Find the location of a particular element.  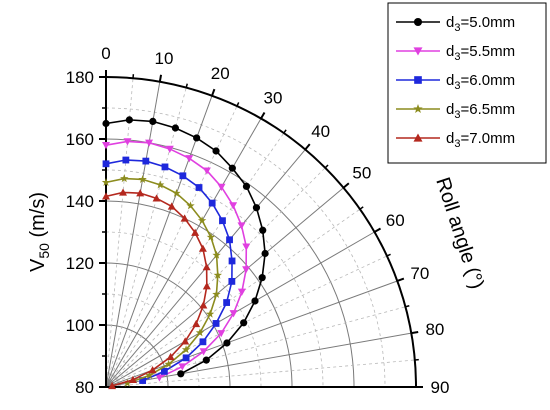

legend-item: d3=5.5mm is located at coordinates (455, 53).